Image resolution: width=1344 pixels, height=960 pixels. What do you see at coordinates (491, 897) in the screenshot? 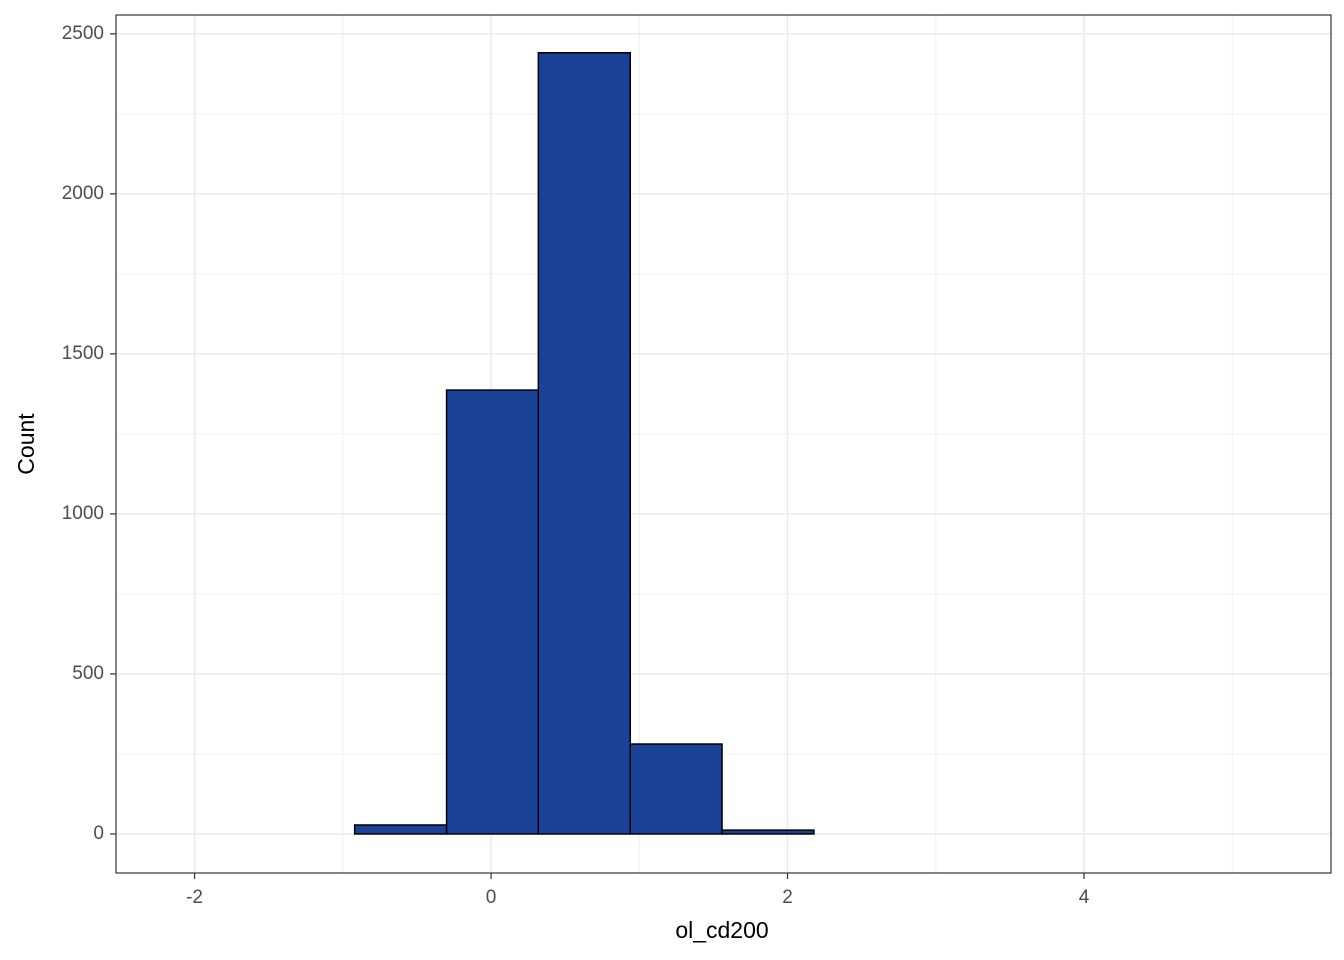
I see `x-tick-label: 0` at bounding box center [491, 897].